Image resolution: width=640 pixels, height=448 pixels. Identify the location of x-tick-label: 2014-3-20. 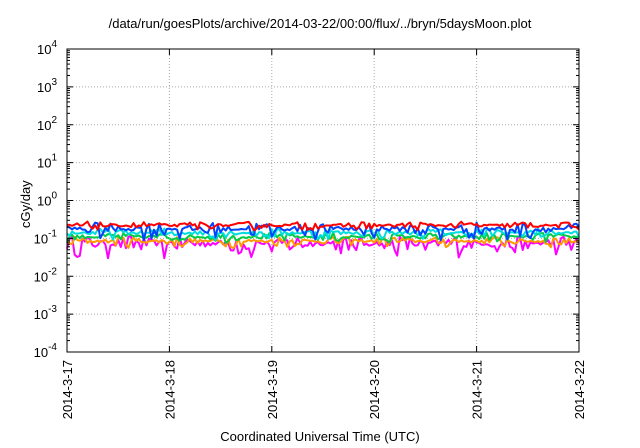
(374, 389).